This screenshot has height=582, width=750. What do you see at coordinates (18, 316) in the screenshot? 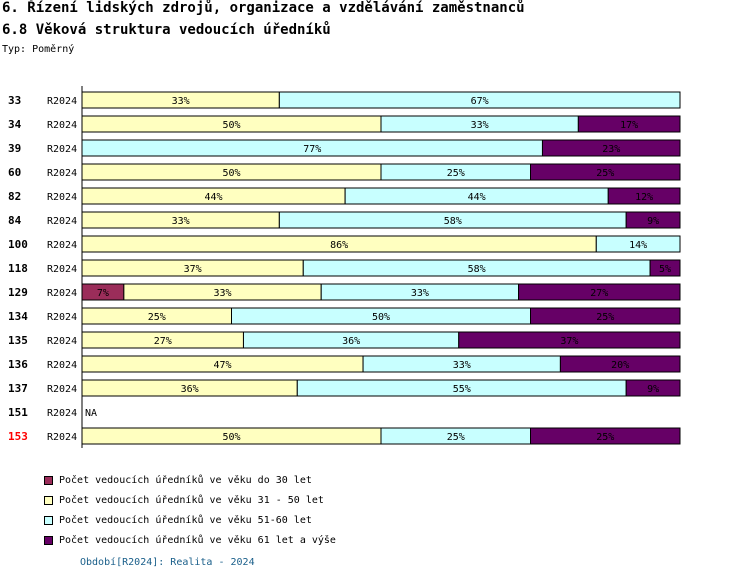
I see `category-label: 134` at bounding box center [18, 316].